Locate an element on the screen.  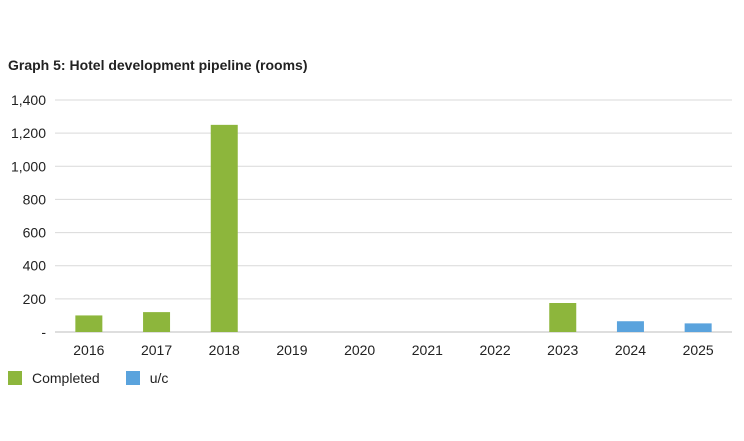
legend: Completed u/c is located at coordinates (101, 378).